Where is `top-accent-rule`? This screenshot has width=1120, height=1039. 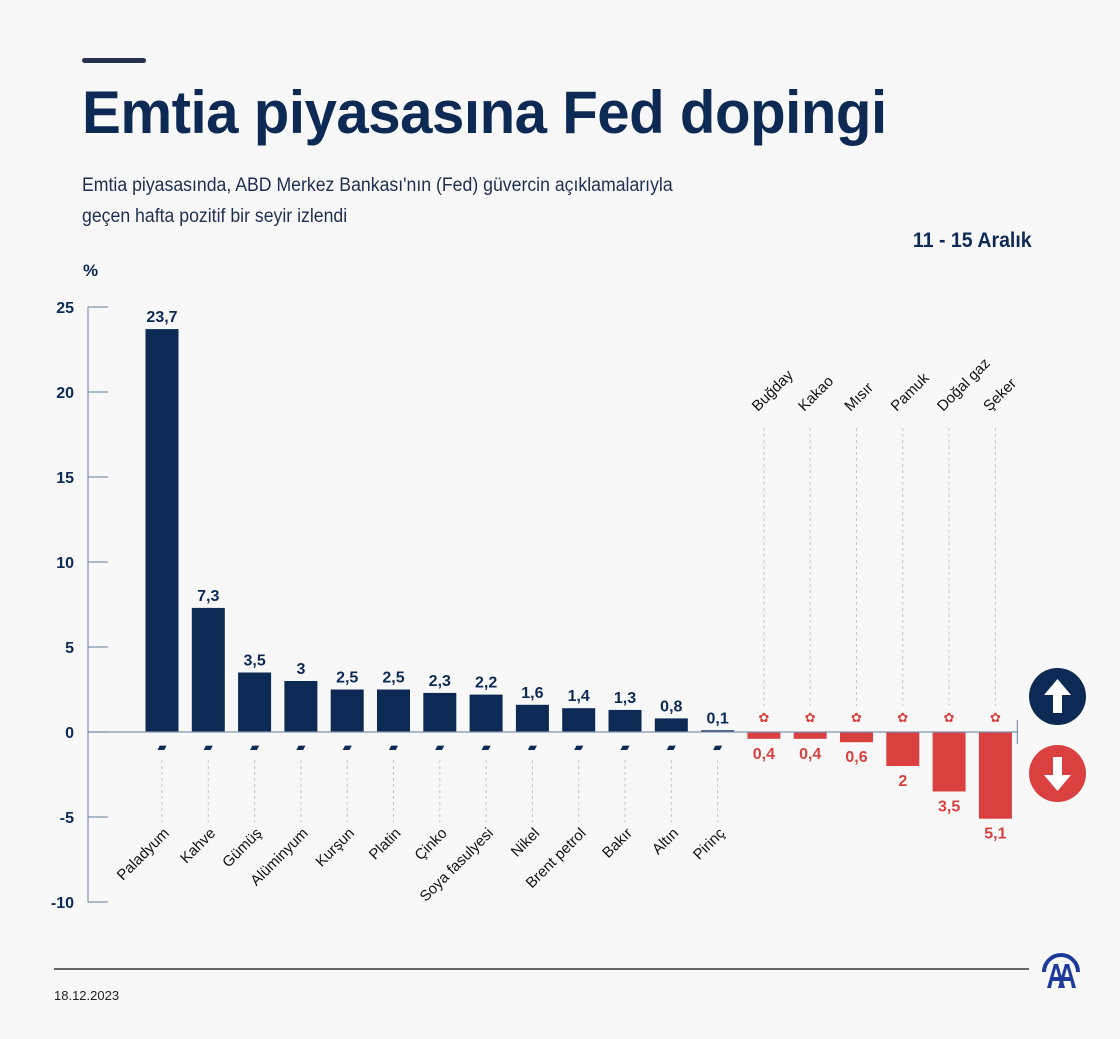 top-accent-rule is located at coordinates (114, 60).